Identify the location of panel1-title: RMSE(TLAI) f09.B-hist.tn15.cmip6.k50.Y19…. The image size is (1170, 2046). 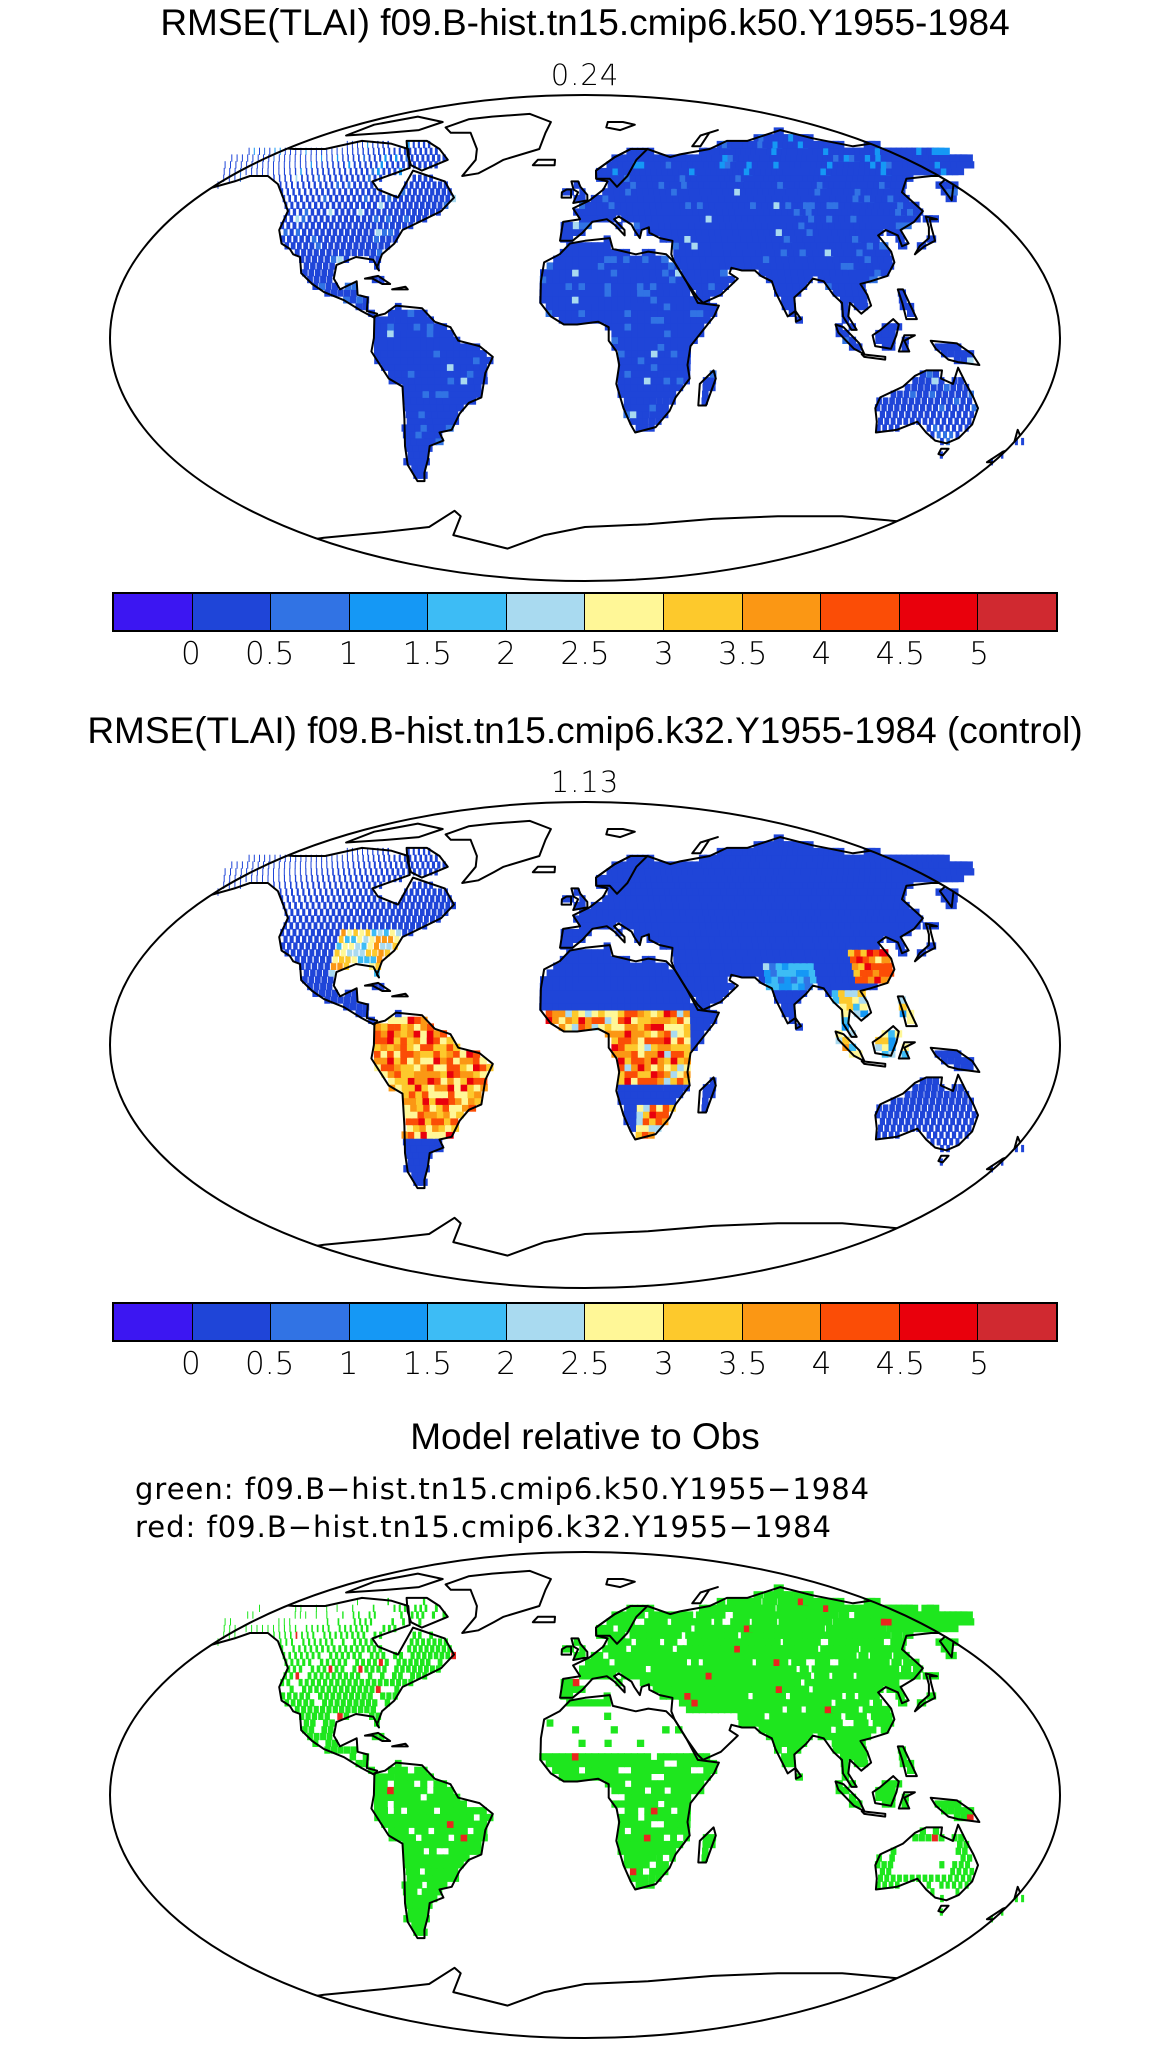
(585, 22).